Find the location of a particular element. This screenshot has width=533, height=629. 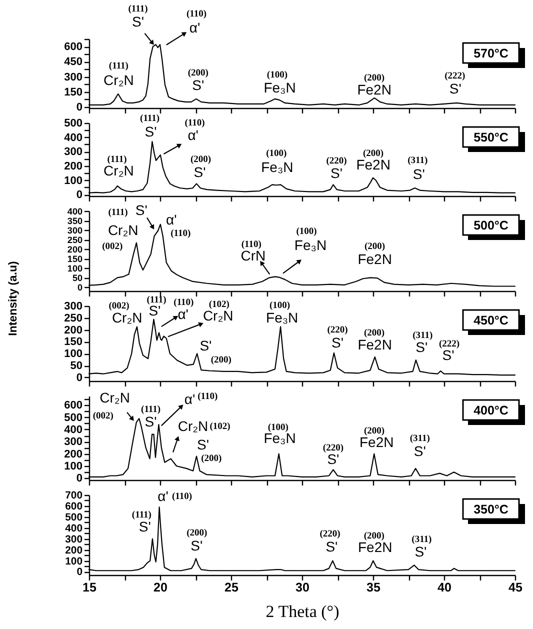

y-tick-label: 450 is located at coordinates (73, 62).